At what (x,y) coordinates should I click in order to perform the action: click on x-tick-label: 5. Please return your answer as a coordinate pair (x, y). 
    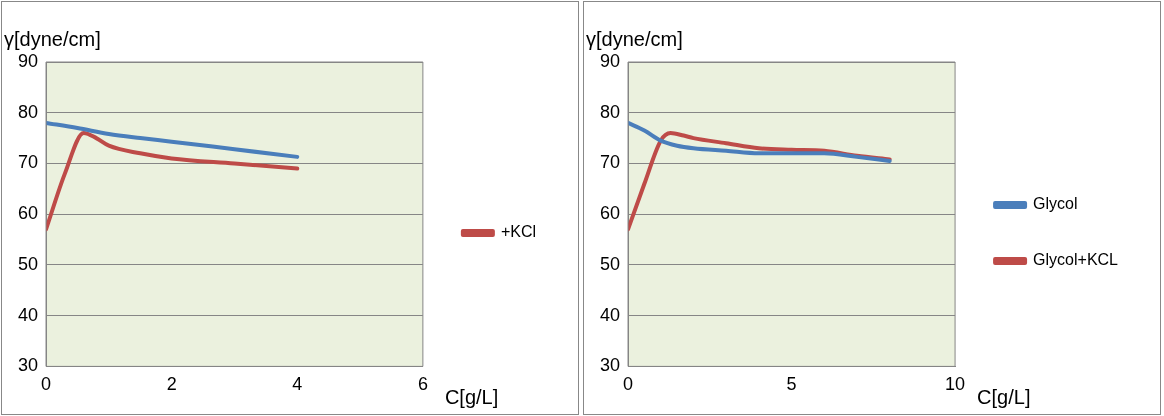
    Looking at the image, I should click on (791, 384).